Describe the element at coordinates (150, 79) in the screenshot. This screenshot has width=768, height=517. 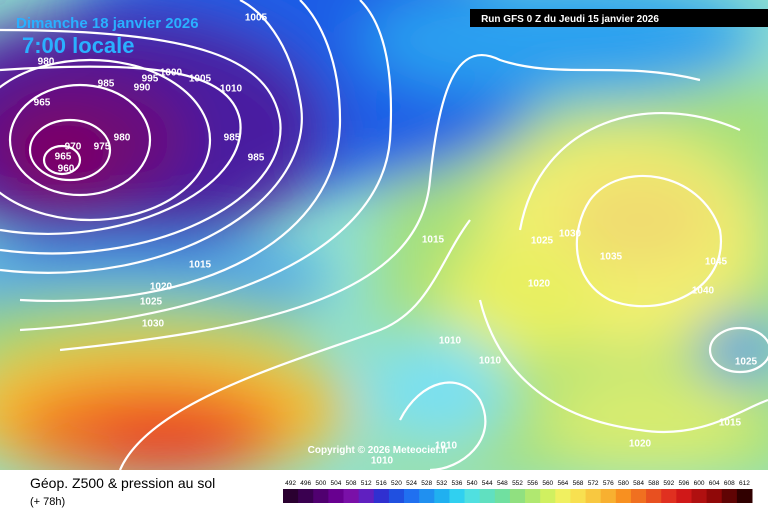
I see `isobar-label: 995` at that location.